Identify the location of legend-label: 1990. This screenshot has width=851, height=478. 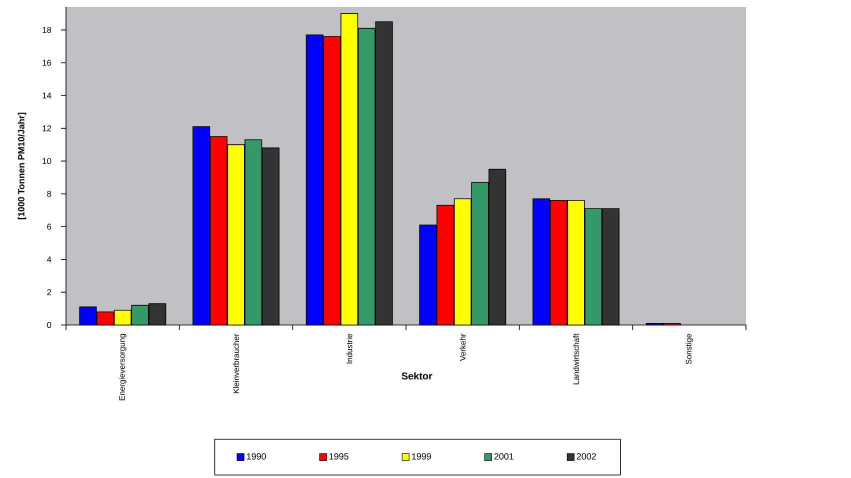
(256, 456).